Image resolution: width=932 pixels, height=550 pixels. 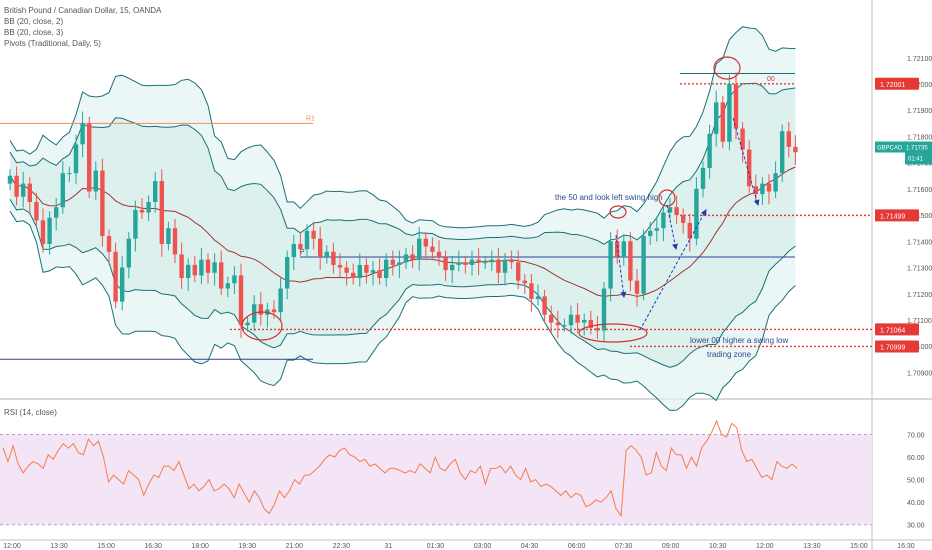 I want to click on symbol-badge-text: GBPCAD, so click(x=890, y=149).